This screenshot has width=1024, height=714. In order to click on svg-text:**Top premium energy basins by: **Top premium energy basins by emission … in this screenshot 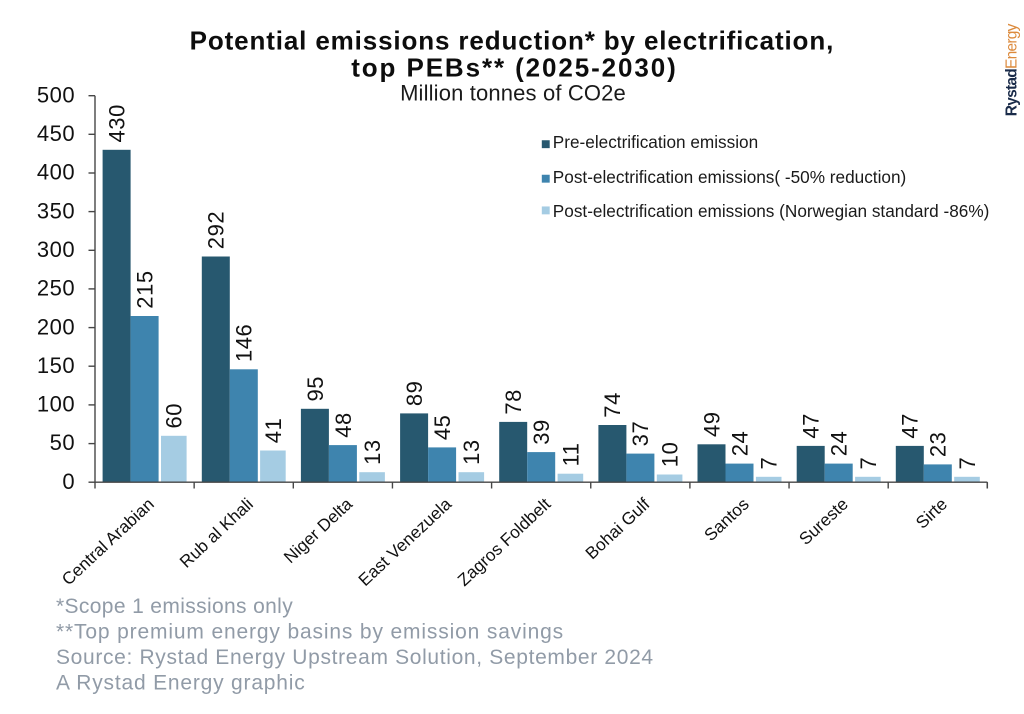, I will do `click(310, 631)`.